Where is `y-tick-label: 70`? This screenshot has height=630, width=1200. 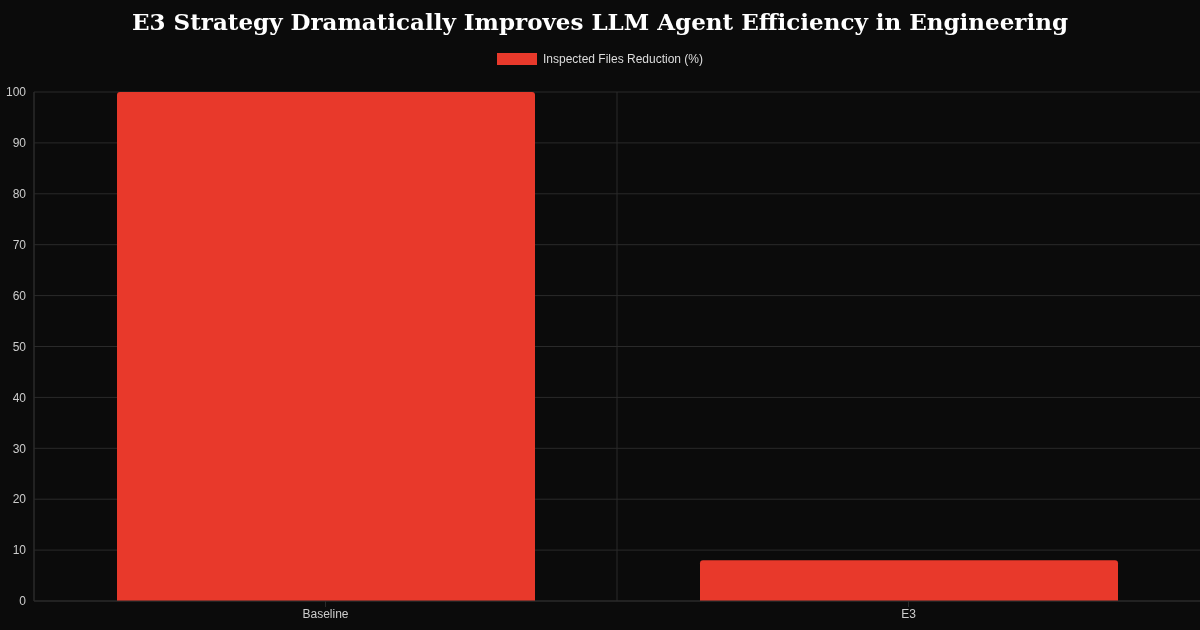
y-tick-label: 70 is located at coordinates (19, 244).